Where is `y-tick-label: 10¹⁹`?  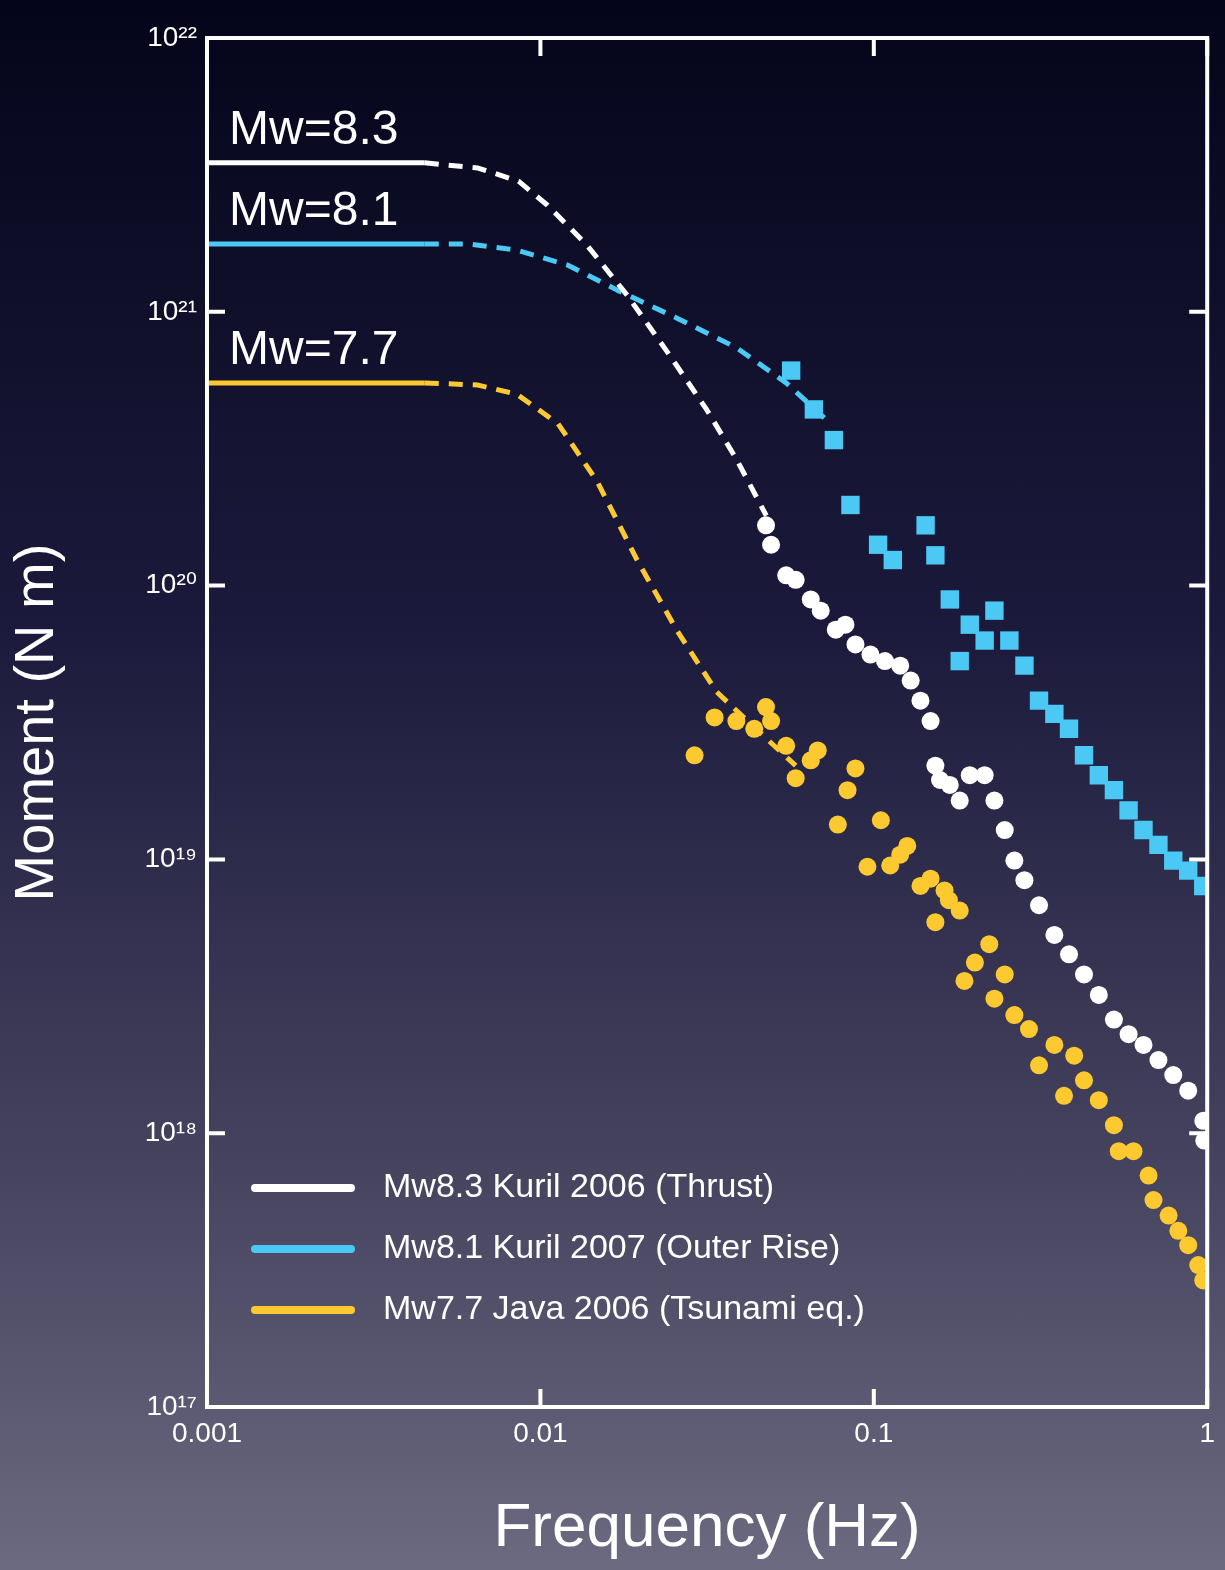
y-tick-label: 10¹⁹ is located at coordinates (170, 858).